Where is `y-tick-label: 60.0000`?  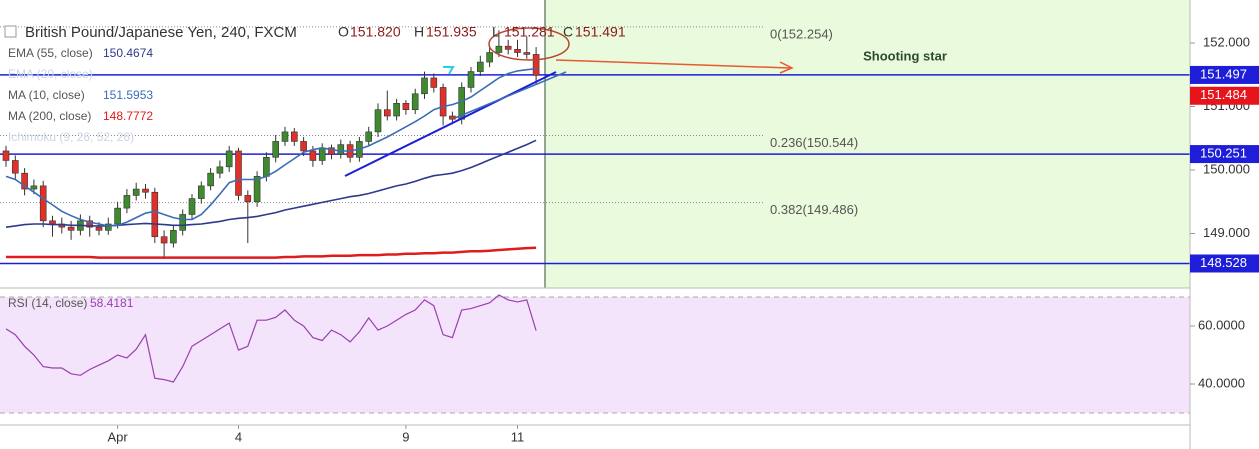 y-tick-label: 60.0000 is located at coordinates (1221, 324).